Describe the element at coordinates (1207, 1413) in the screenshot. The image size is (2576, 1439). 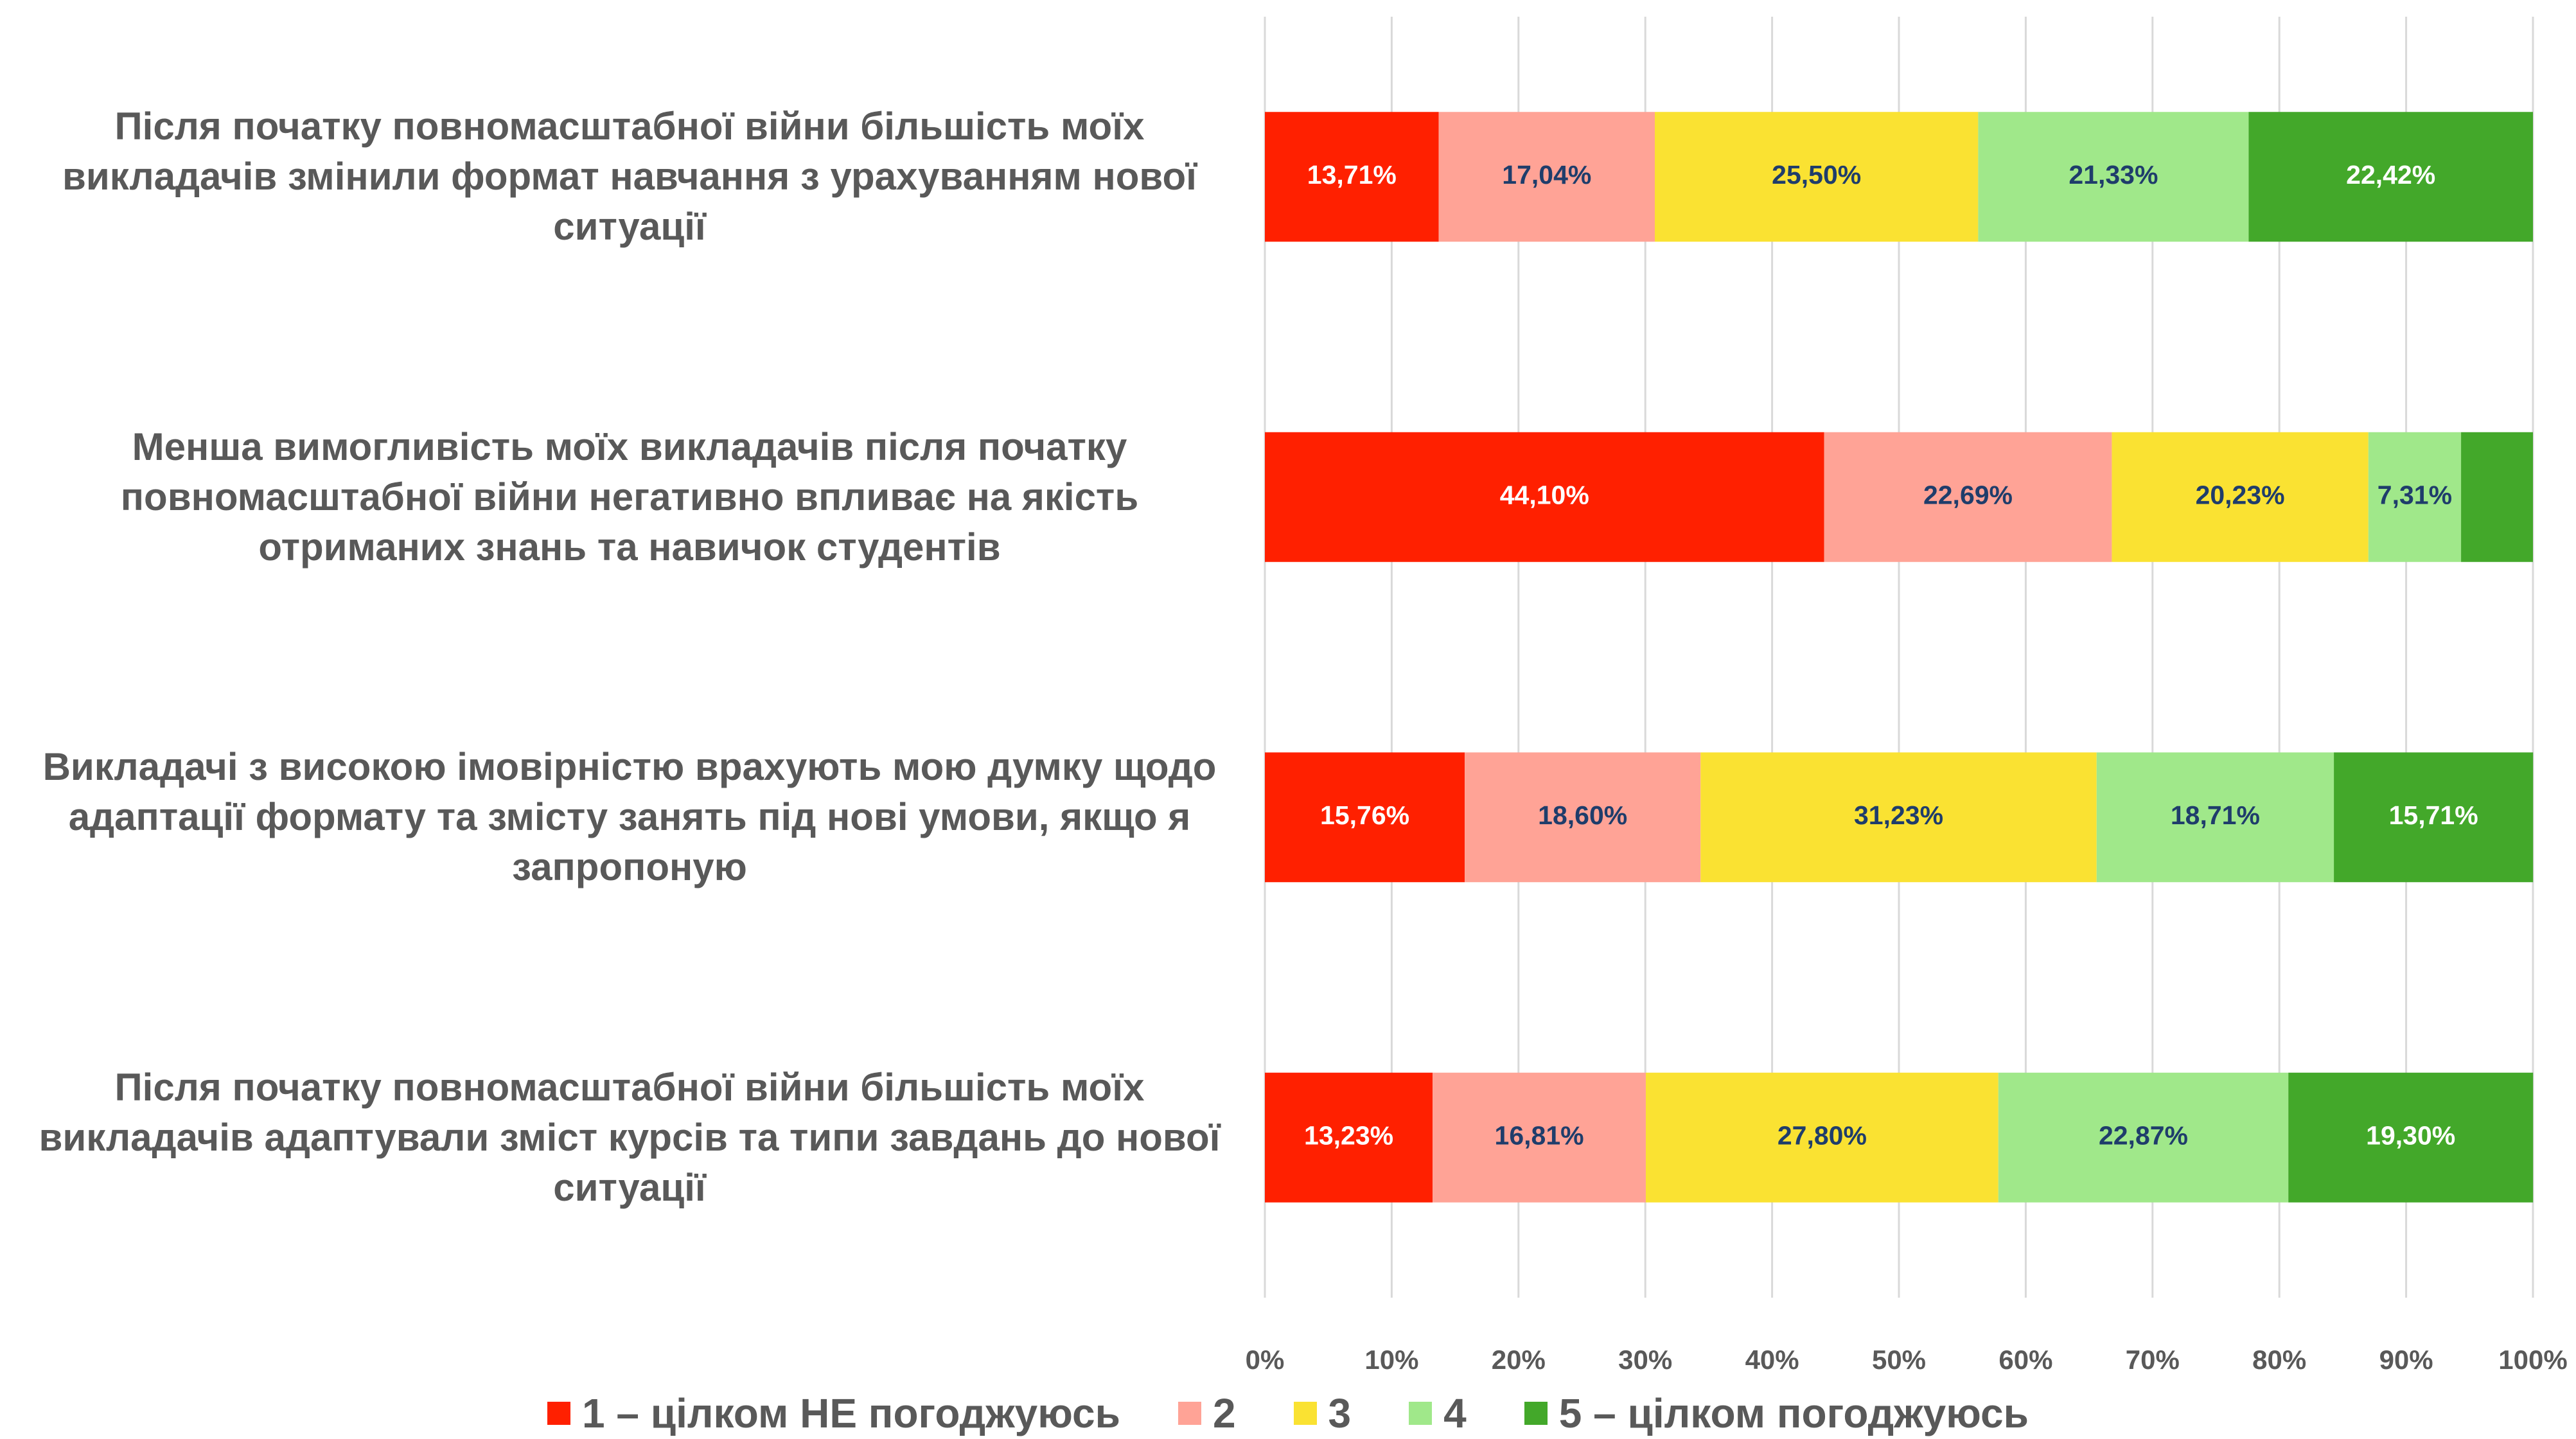
I see `legend-item: 2` at that location.